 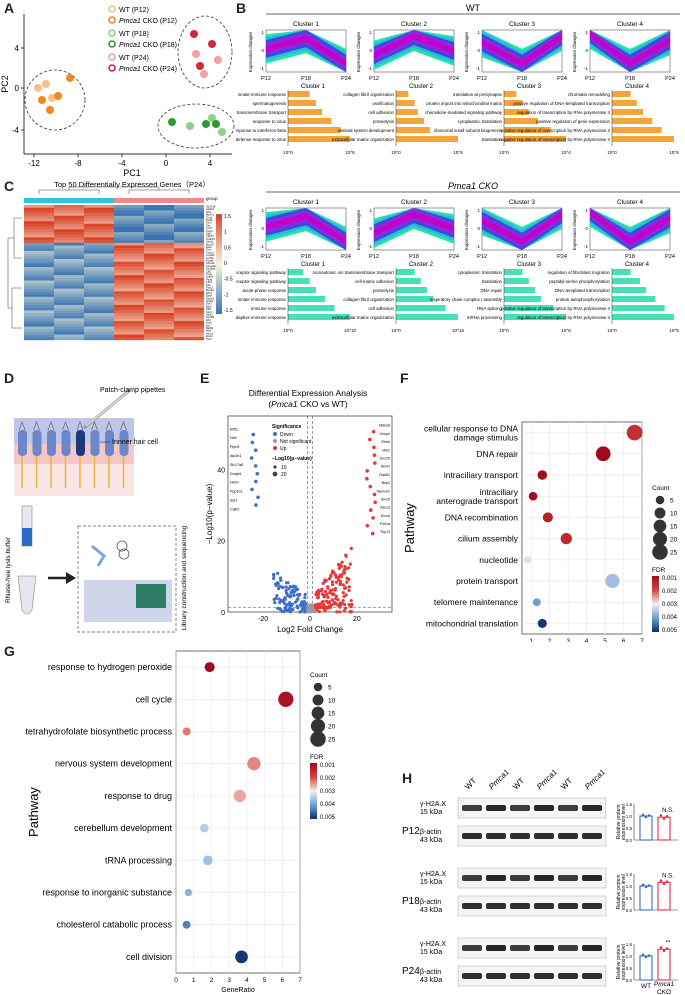 I want to click on enrich-xtick: 1, so click(x=531, y=640).